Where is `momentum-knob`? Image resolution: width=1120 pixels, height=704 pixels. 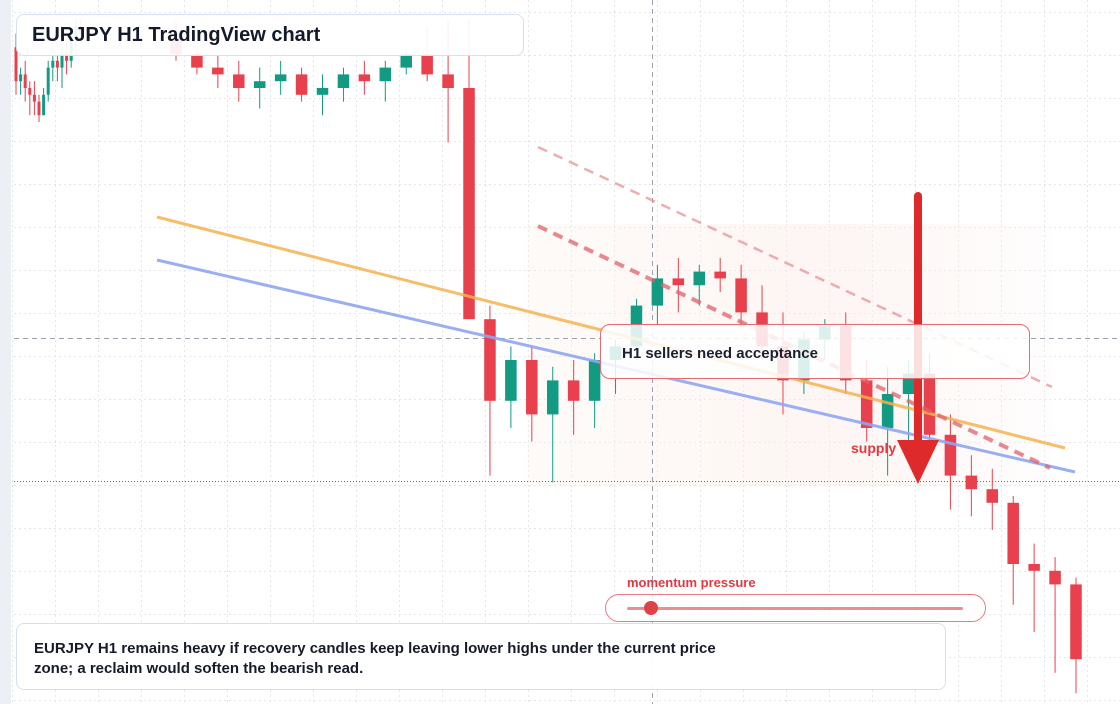
momentum-knob is located at coordinates (650, 608).